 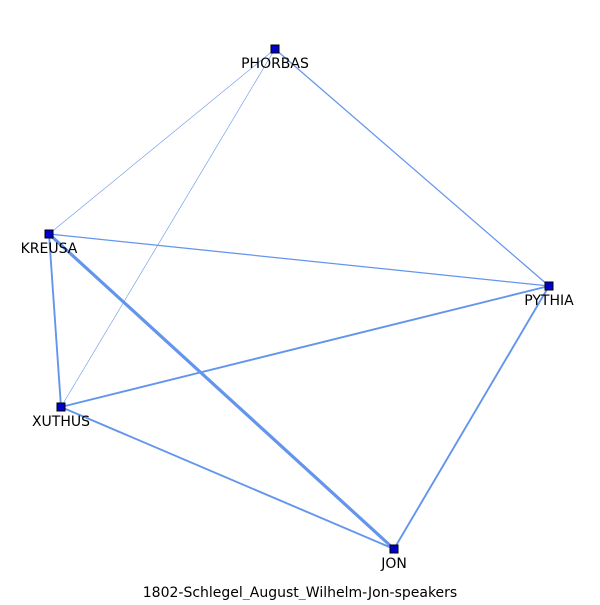 I want to click on node-label-xuthus: XUTHUS, so click(x=61, y=422).